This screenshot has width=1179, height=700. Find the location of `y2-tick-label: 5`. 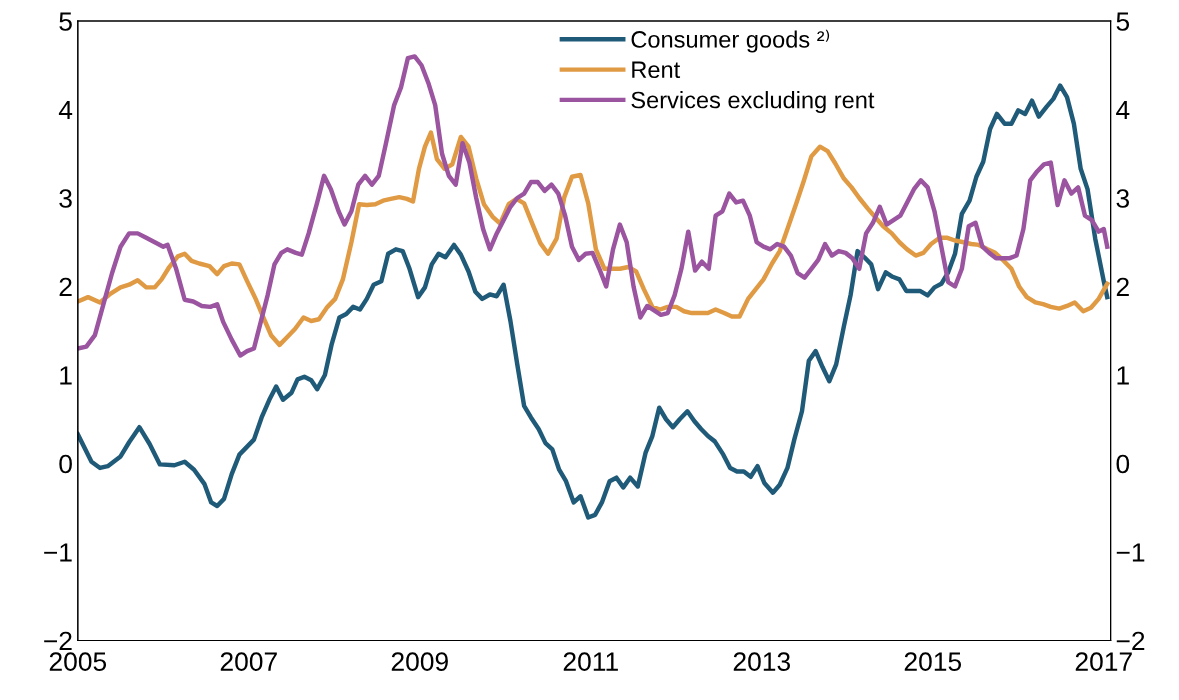

y2-tick-label: 5 is located at coordinates (1123, 21).